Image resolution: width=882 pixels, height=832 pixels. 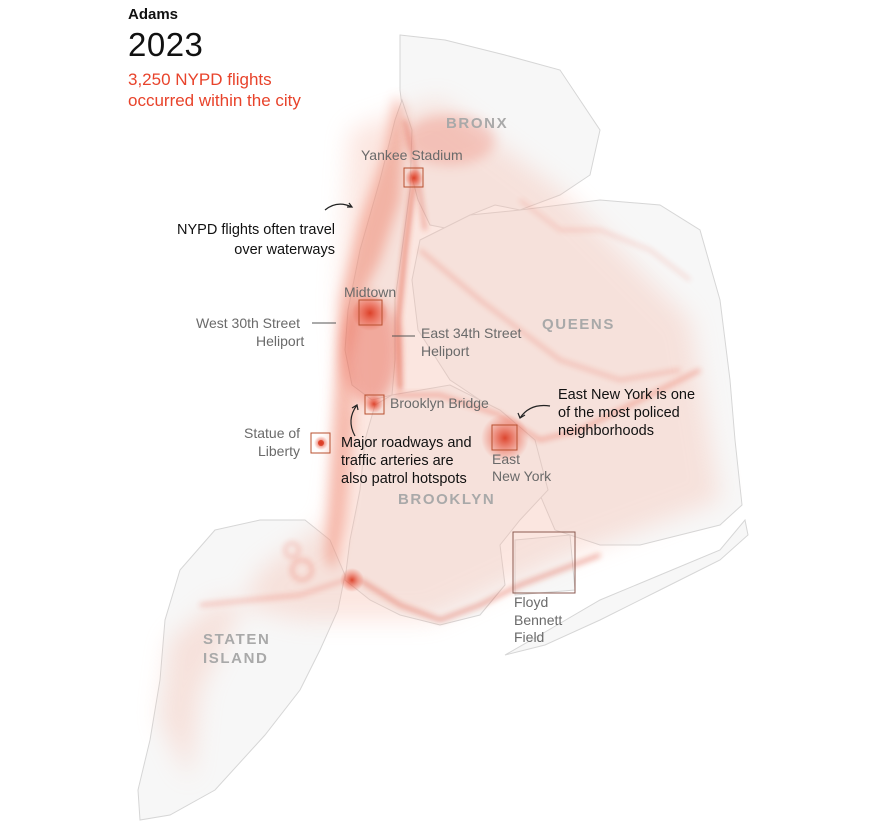 I want to click on east-new-york-box, so click(x=504, y=437).